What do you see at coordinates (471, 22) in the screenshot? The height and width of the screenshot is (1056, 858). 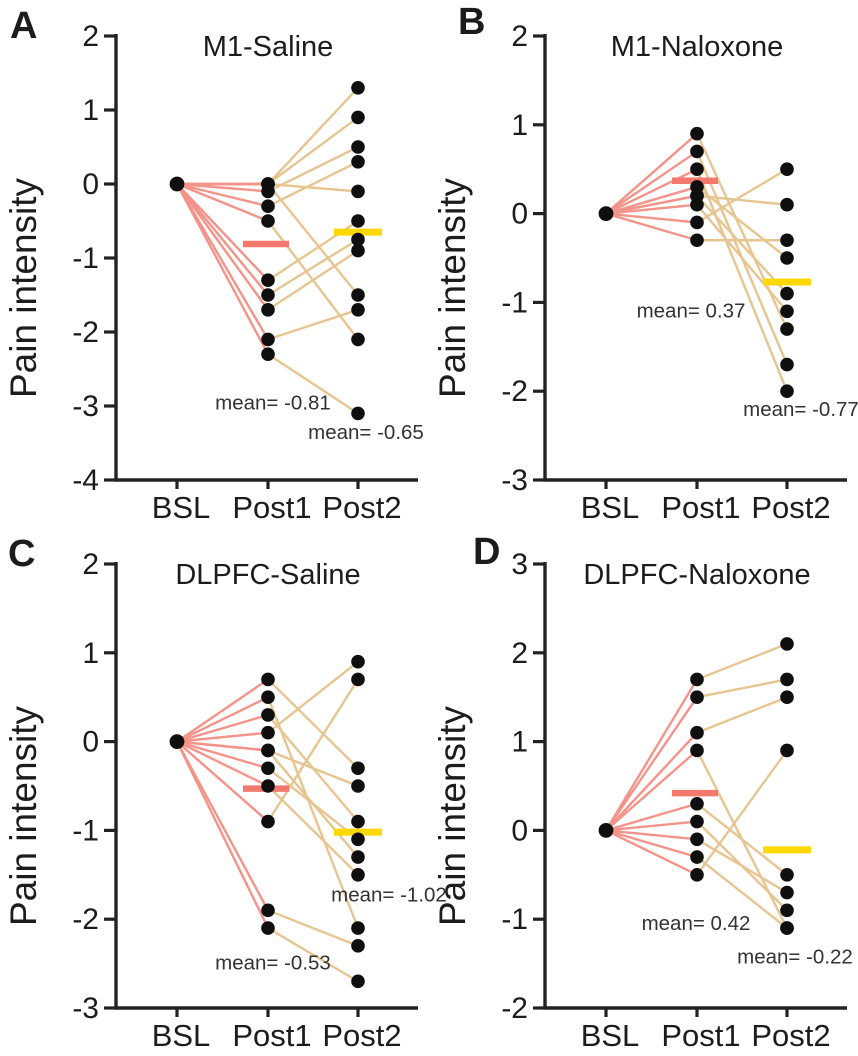 I see `panel-letter: B` at bounding box center [471, 22].